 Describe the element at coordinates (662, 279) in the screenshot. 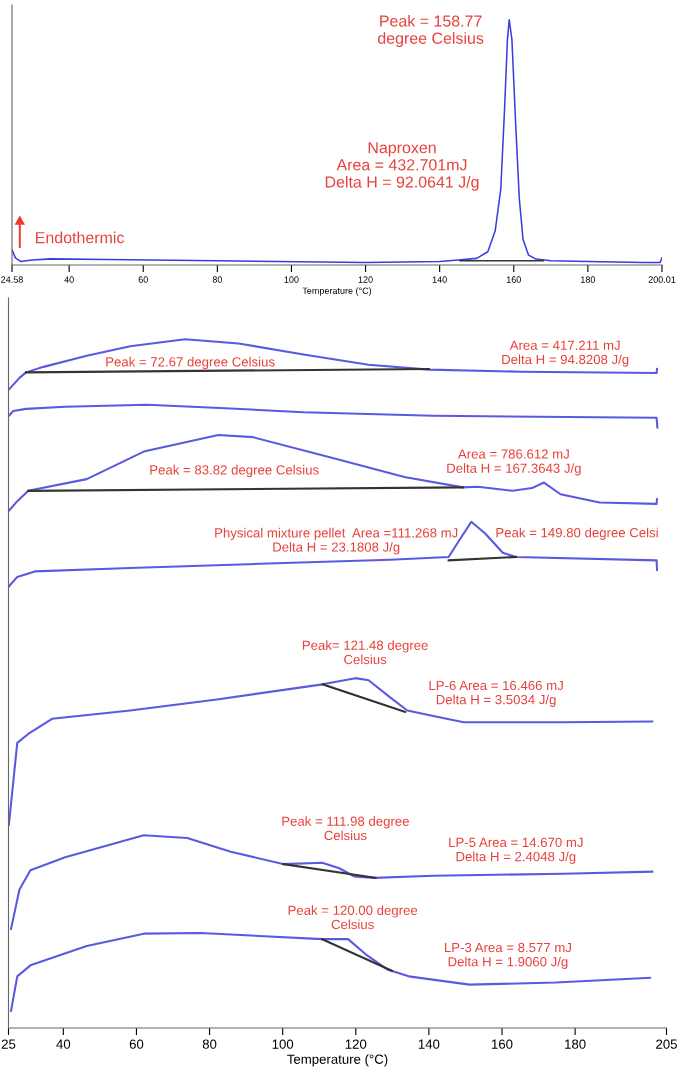

I see `x-tick-label: 200.01` at that location.